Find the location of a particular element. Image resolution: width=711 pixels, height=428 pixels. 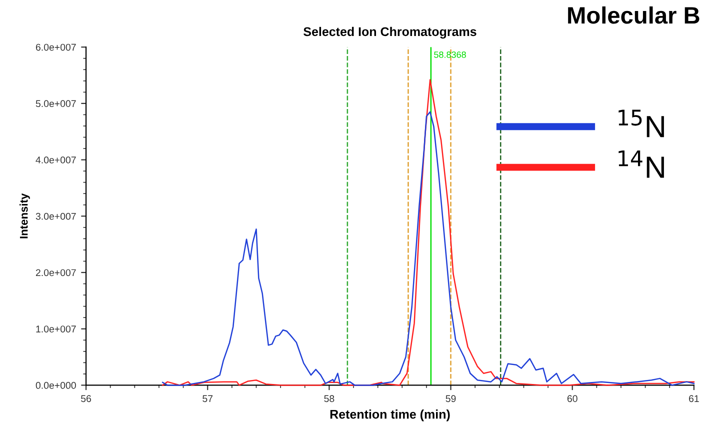

legend-label: $^{14}$N is located at coordinates (641, 164).